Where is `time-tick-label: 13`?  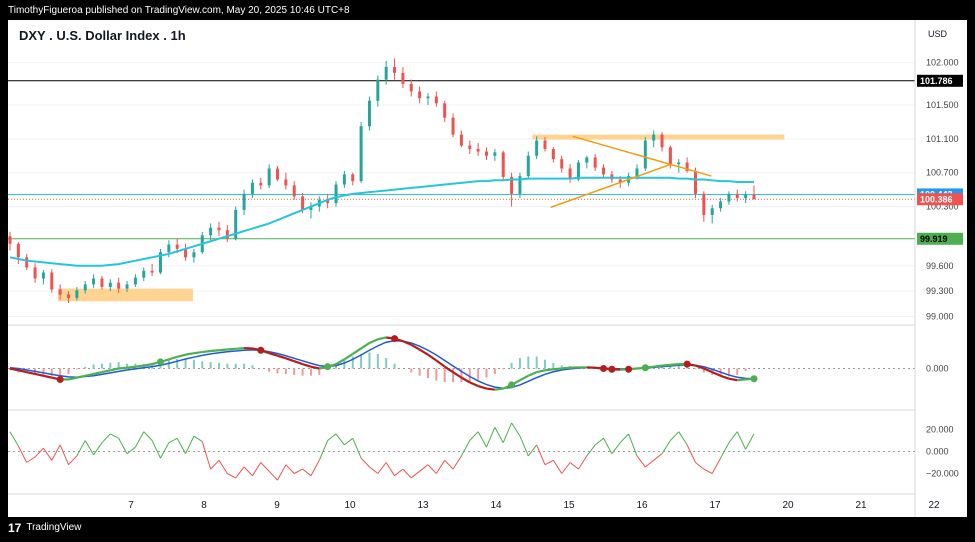 time-tick-label: 13 is located at coordinates (423, 505).